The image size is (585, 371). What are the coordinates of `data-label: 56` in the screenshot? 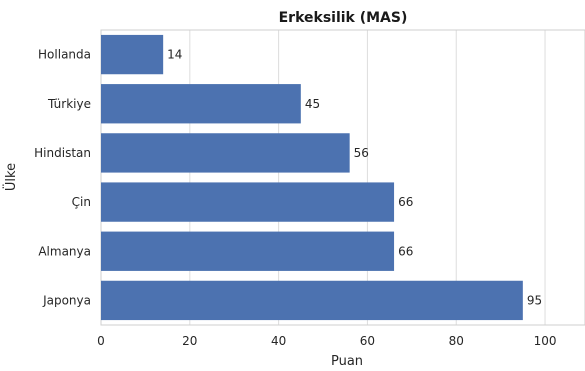 It's located at (361, 153).